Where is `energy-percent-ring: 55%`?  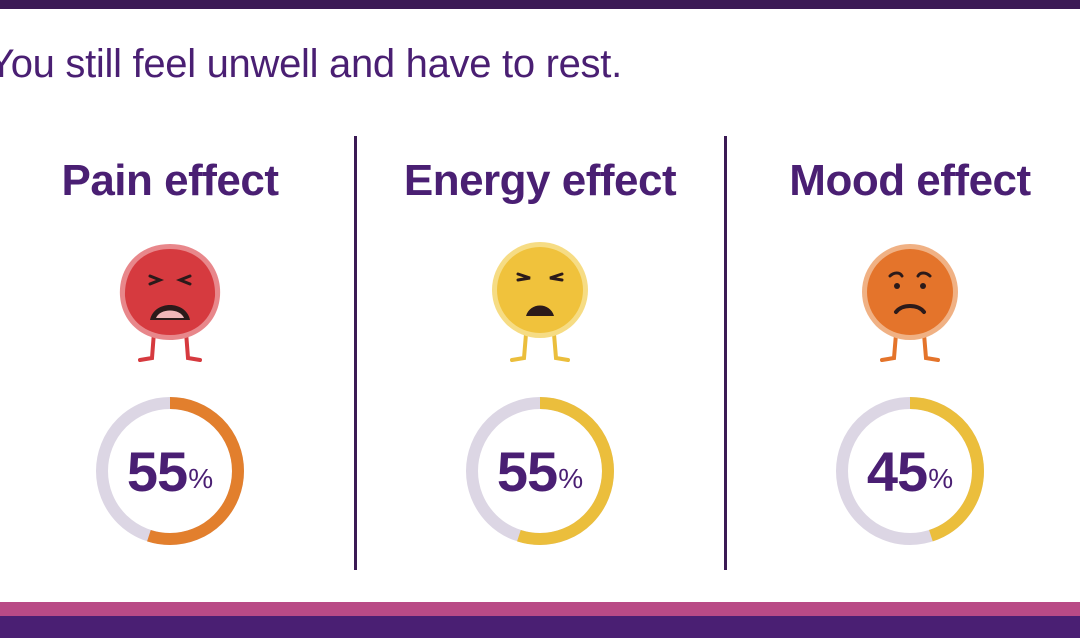 energy-percent-ring: 55% is located at coordinates (540, 471).